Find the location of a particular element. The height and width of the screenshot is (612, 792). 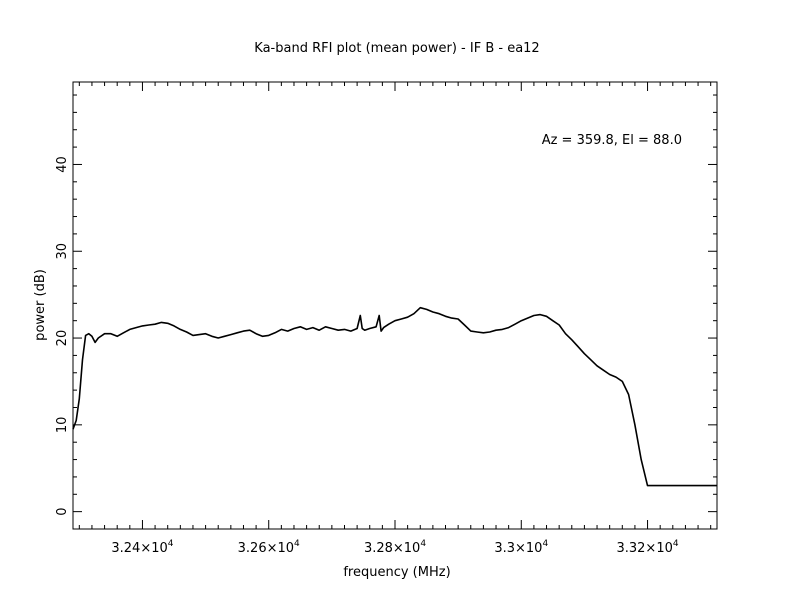

annotation-az-el: Az = 359.8, El = 88.0 is located at coordinates (612, 140).